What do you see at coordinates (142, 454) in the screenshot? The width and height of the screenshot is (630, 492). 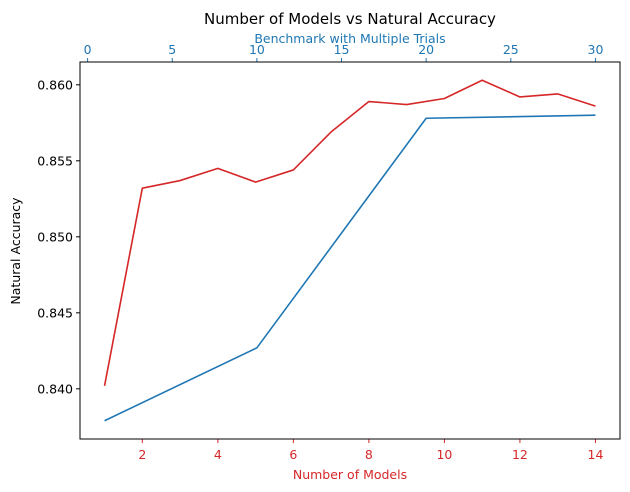 I see `bottom-tick-label: 2` at bounding box center [142, 454].